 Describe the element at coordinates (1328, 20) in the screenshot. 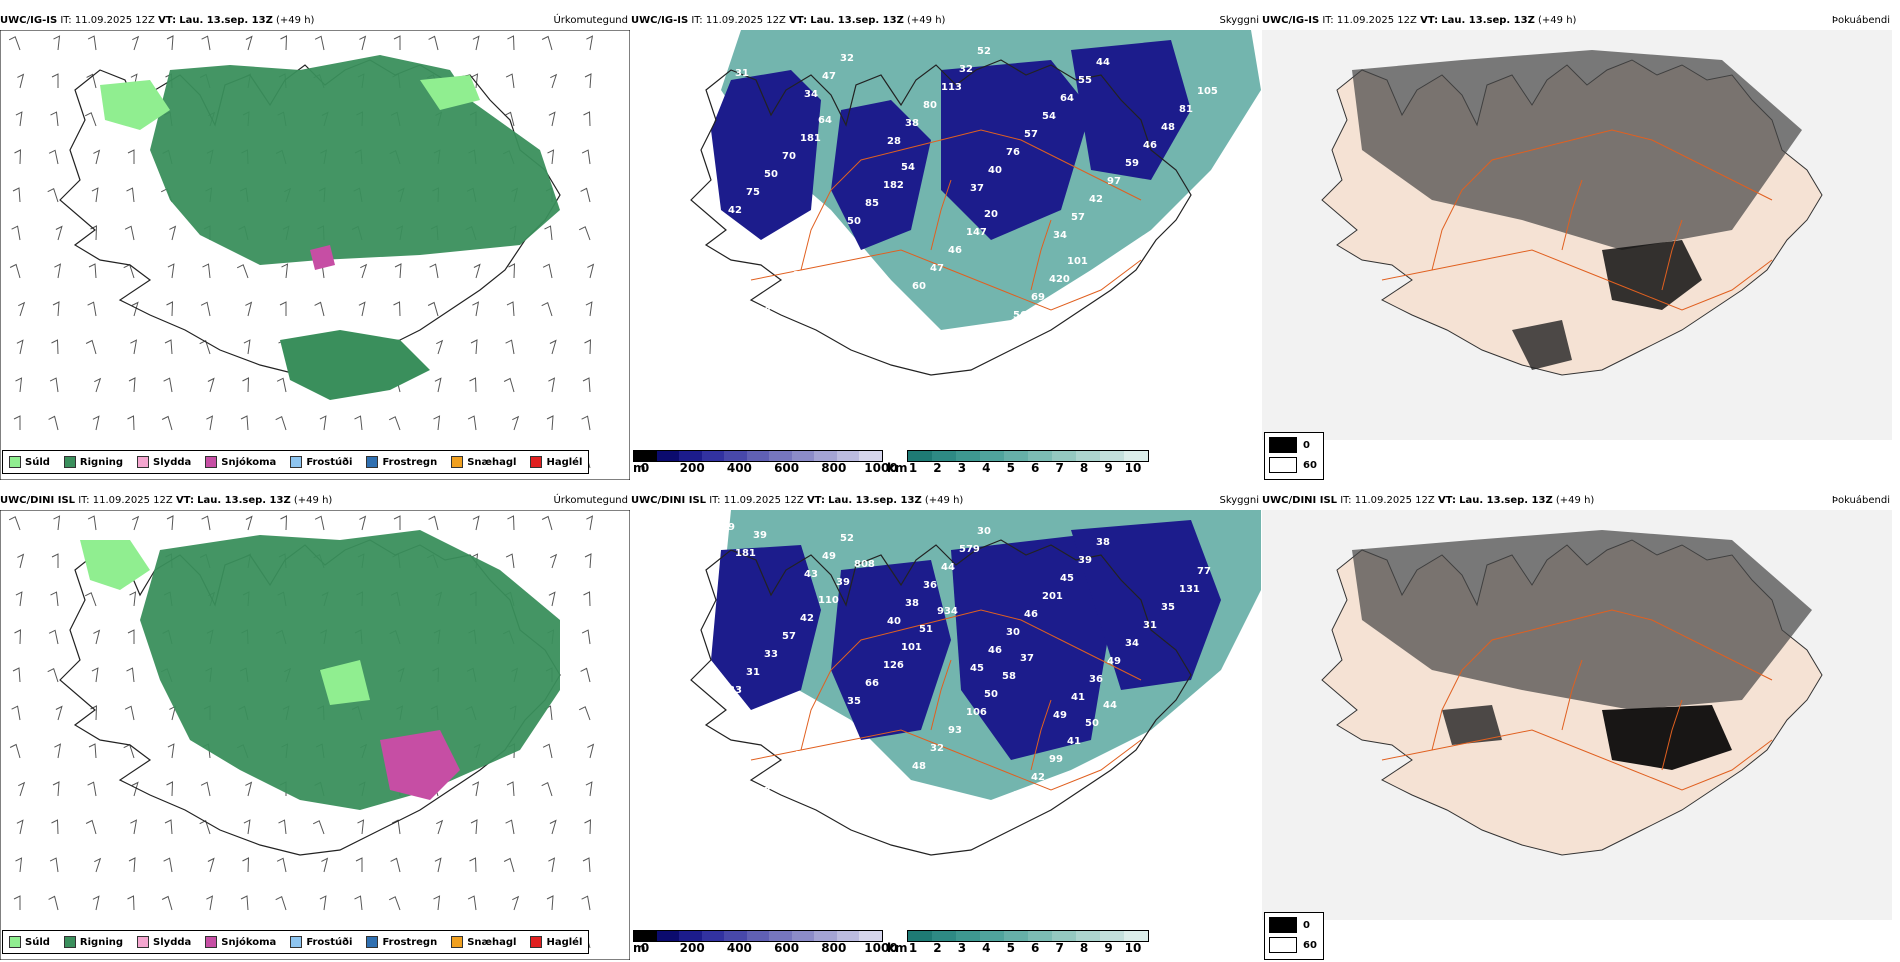

I see `it-label: IT:` at that location.